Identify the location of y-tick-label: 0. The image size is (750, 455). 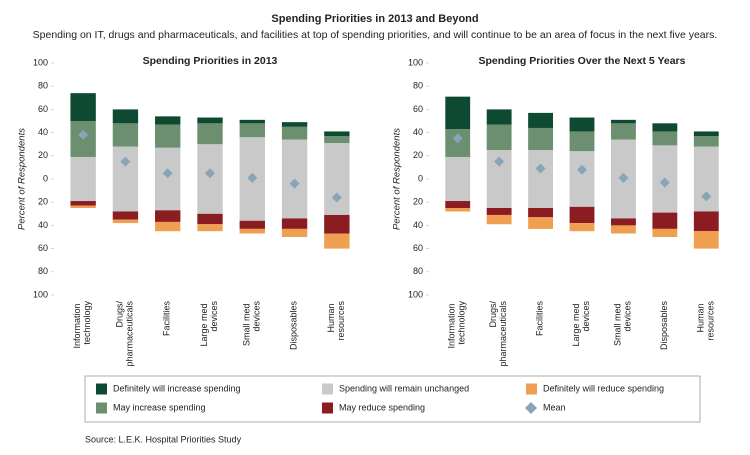
(420, 178).